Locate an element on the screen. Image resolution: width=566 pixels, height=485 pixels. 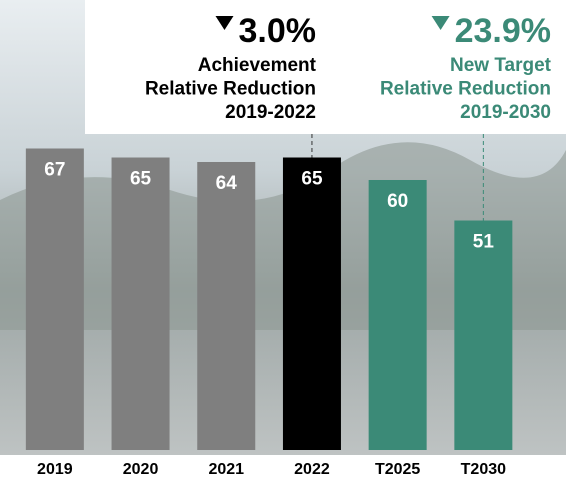
annotation-headline: 3.0% is located at coordinates (278, 31).